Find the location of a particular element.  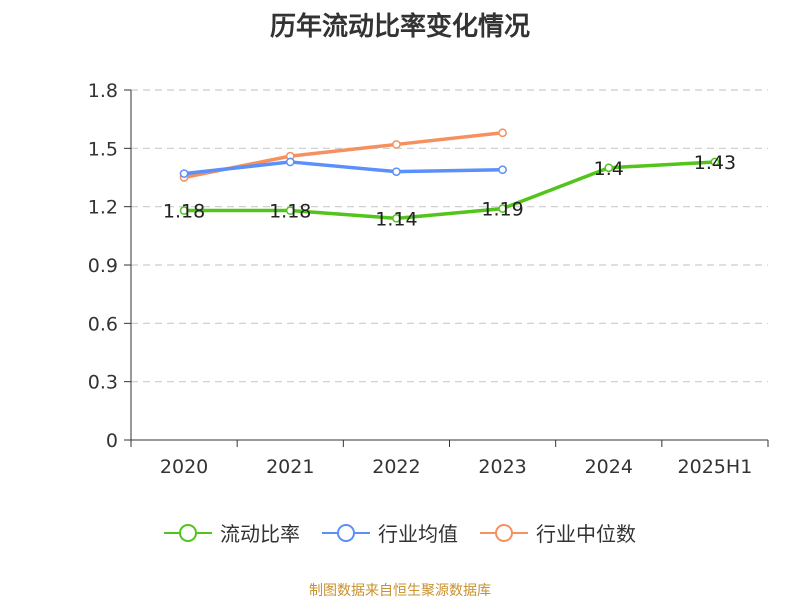

x-tick-label: 2024 is located at coordinates (609, 467).